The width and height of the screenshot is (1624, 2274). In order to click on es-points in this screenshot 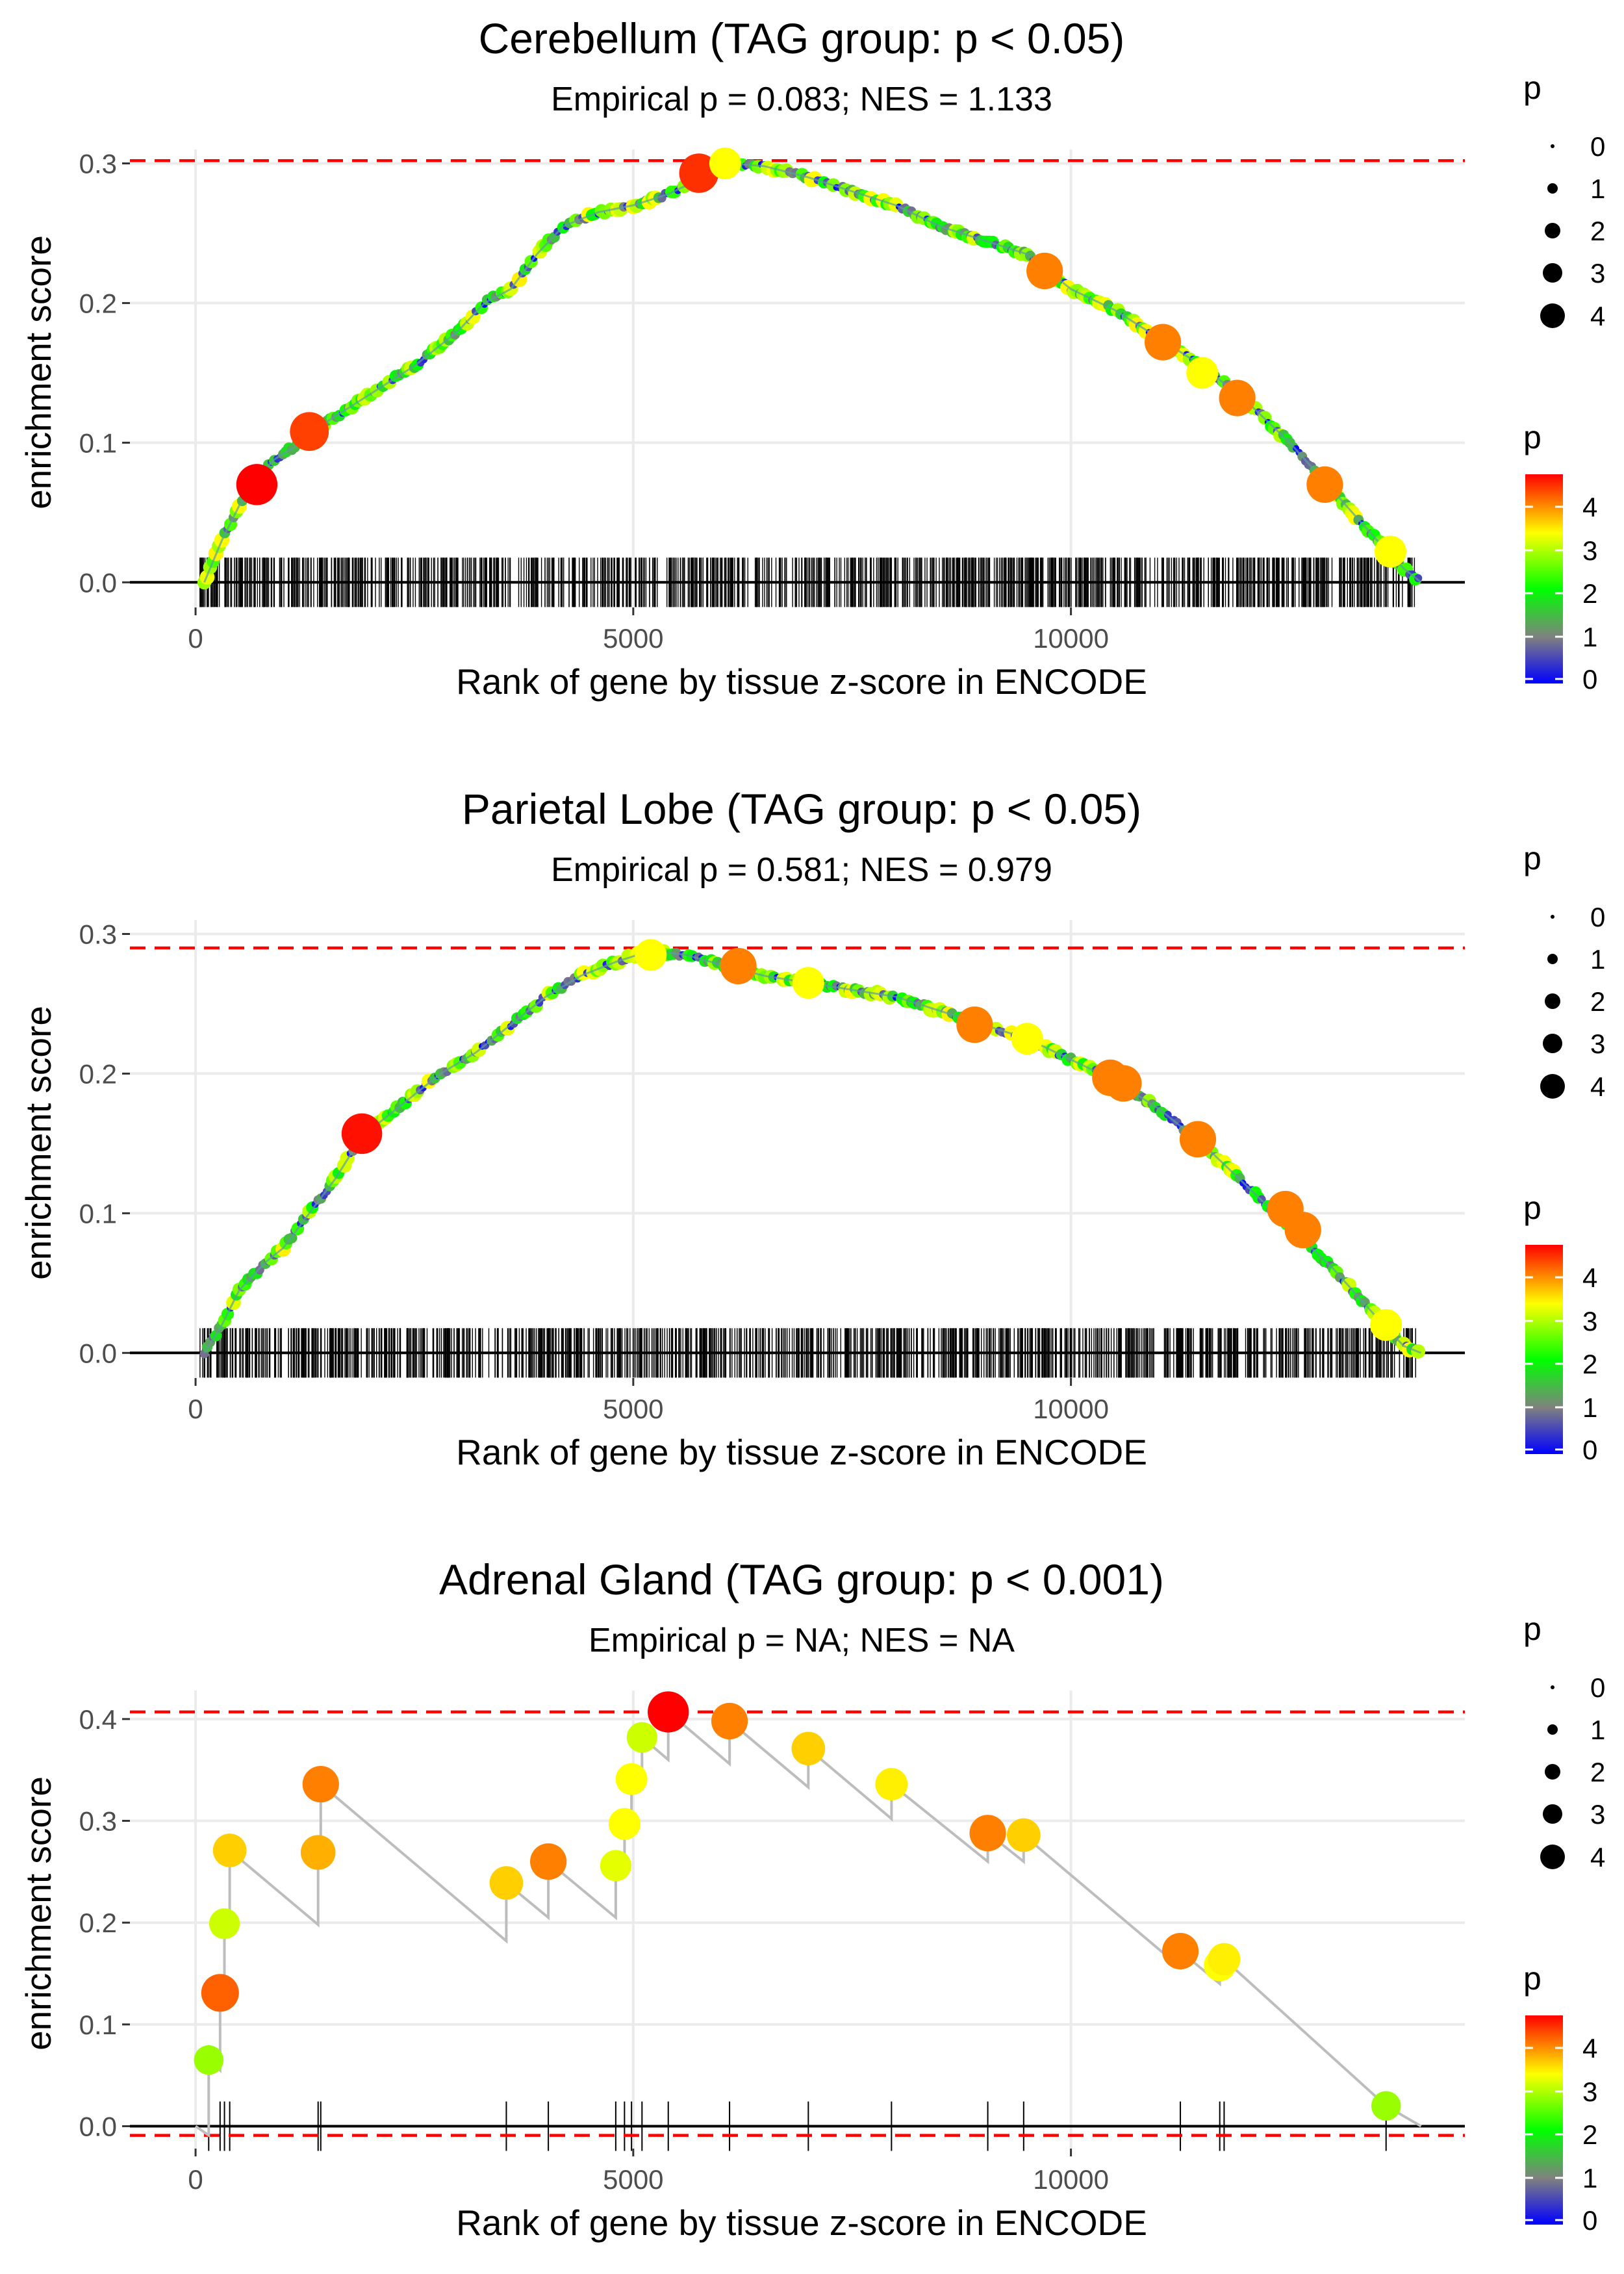, I will do `click(810, 374)`.